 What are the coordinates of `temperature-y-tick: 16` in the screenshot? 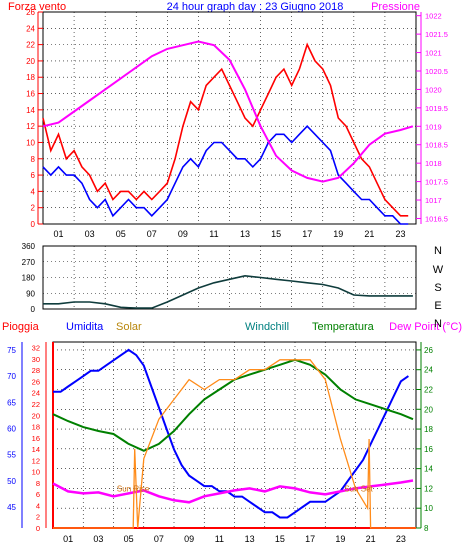 It's located at (428, 449).